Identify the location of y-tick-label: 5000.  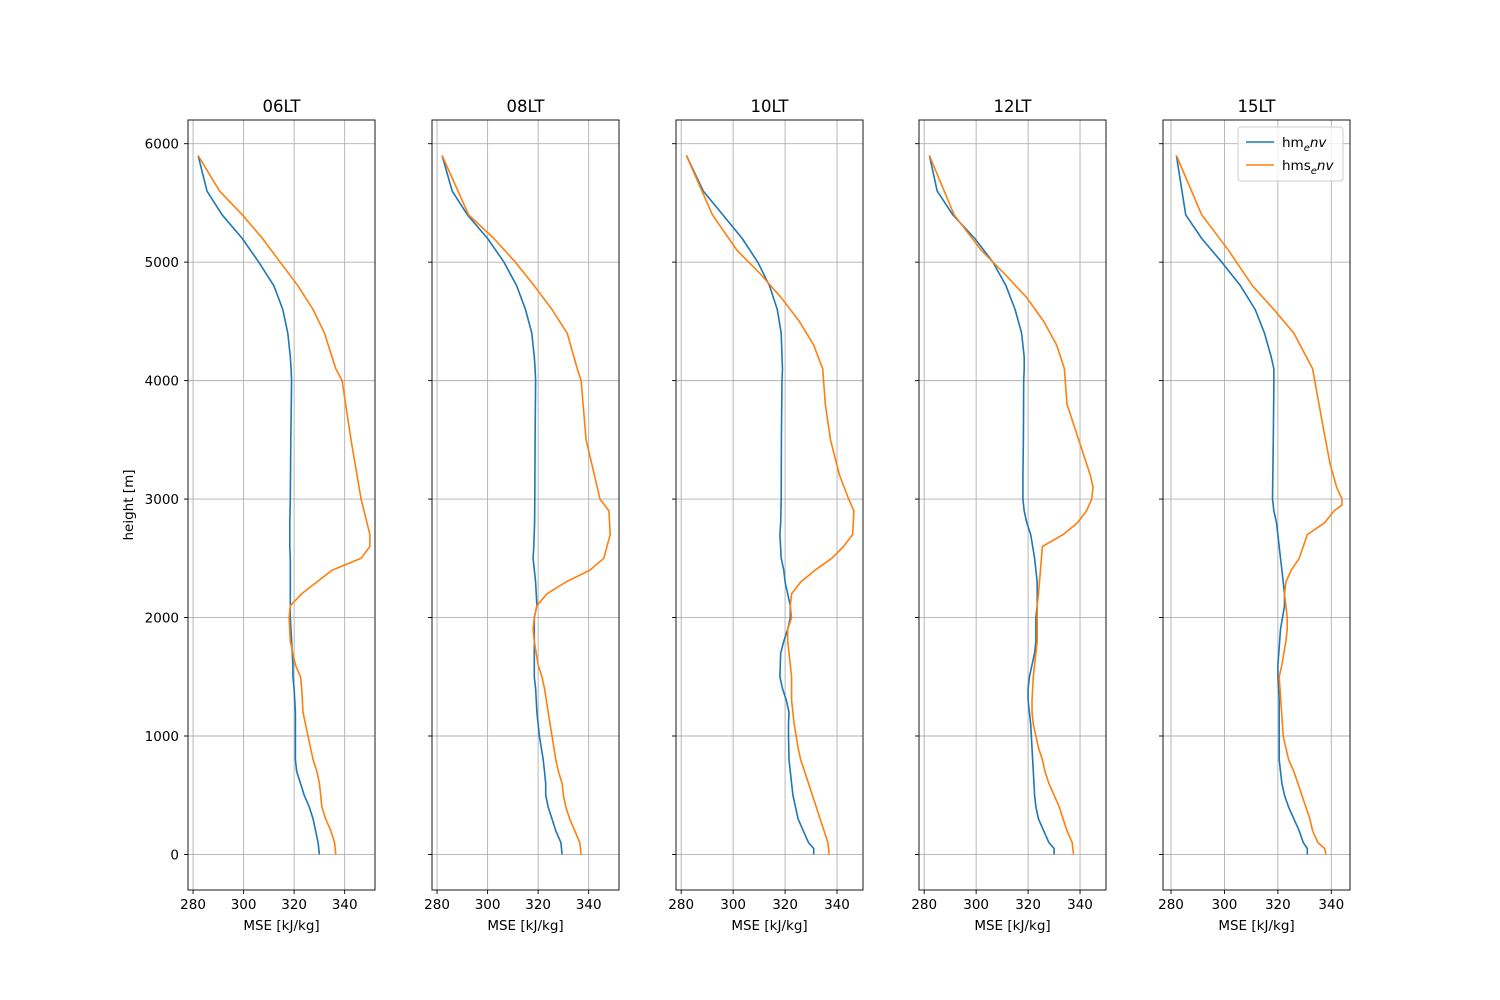
(162, 263).